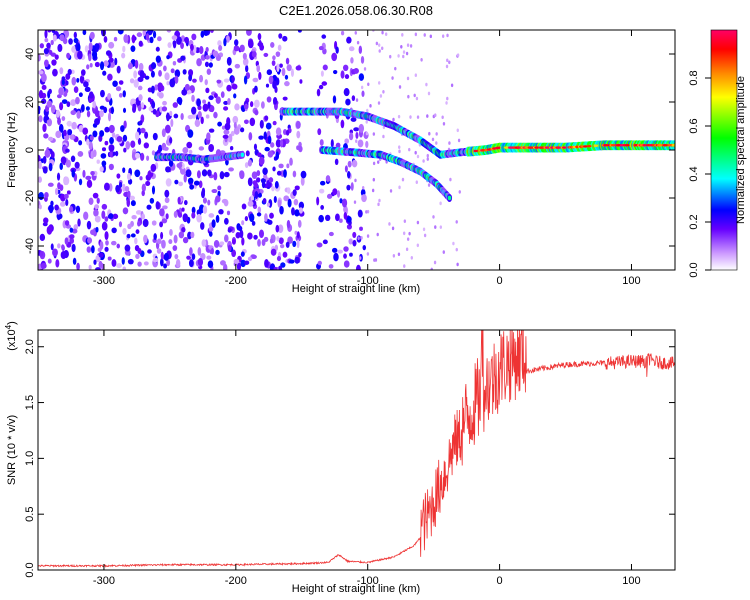 The image size is (750, 600). What do you see at coordinates (500, 281) in the screenshot?
I see `spectrogram-xtick-label: 0` at bounding box center [500, 281].